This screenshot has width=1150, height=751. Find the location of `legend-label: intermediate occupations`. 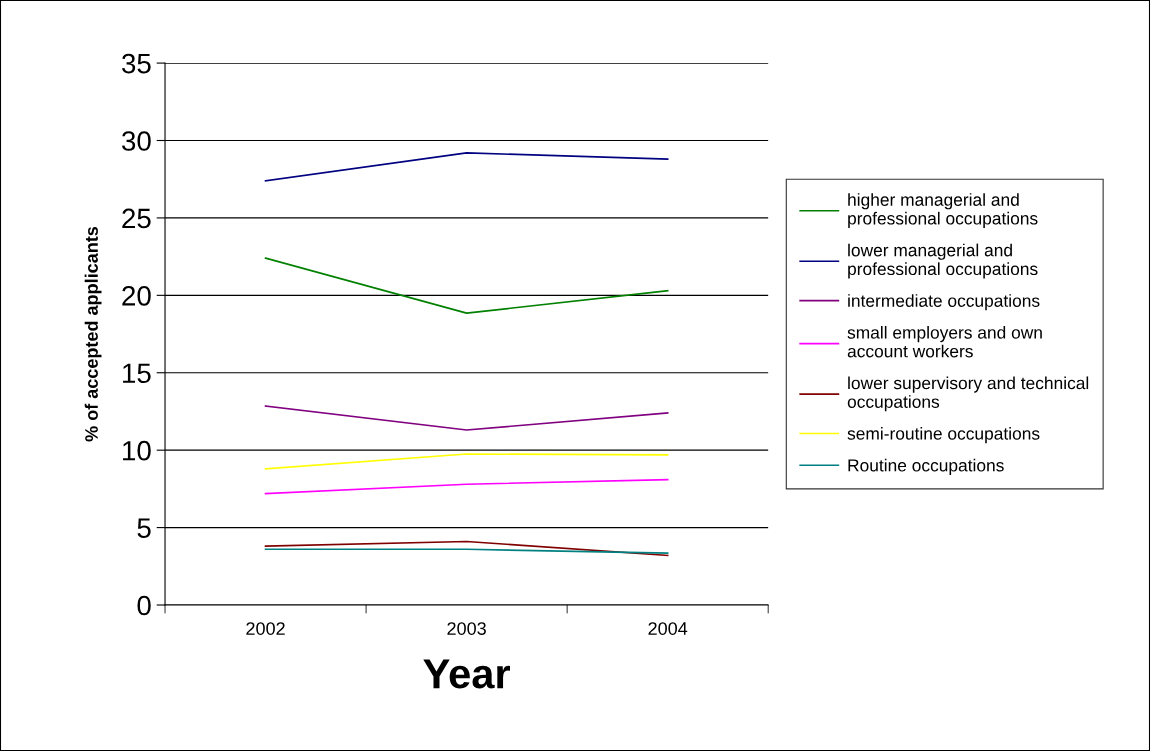

legend-label: intermediate occupations is located at coordinates (944, 302).